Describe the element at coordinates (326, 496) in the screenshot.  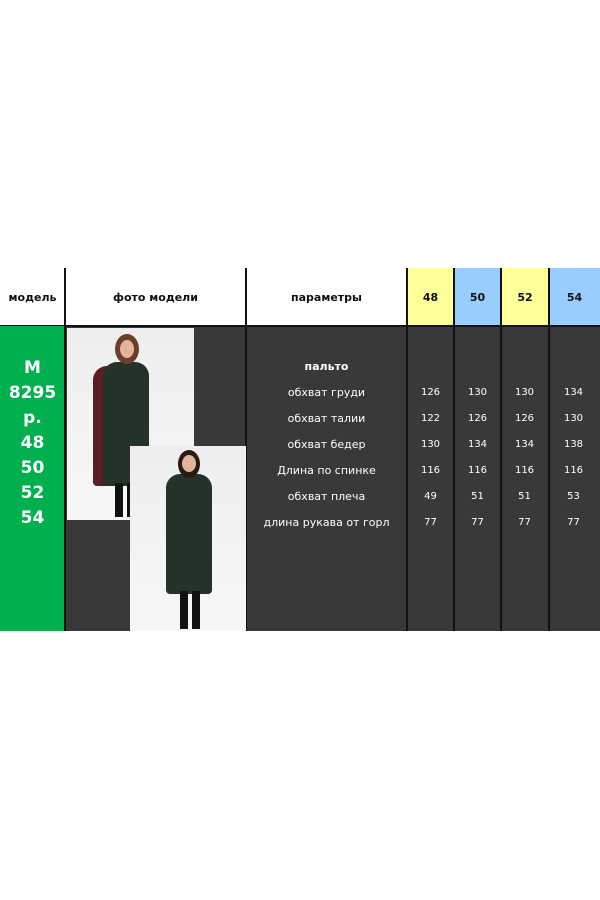
I see `param-label: обхват плеча` at that location.